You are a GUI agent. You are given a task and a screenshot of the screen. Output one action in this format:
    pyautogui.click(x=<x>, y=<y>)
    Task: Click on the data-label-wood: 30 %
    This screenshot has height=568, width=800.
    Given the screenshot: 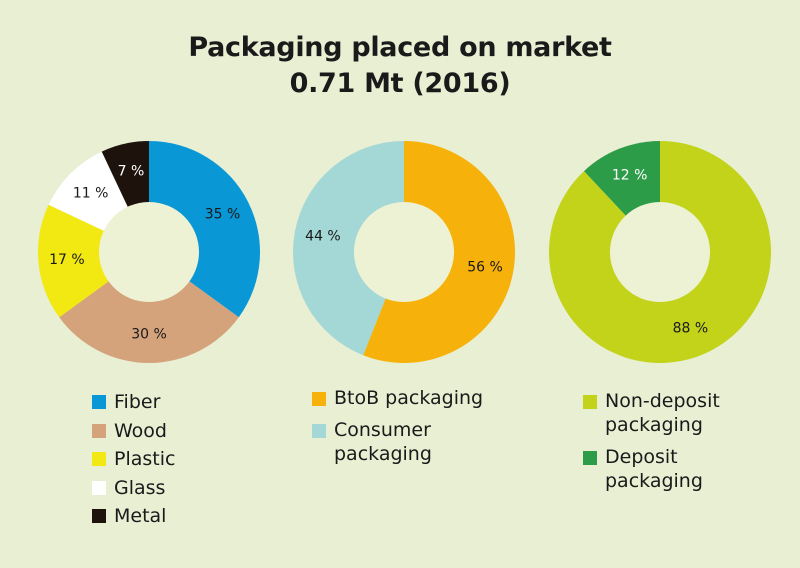 What is the action you would take?
    pyautogui.click(x=149, y=335)
    